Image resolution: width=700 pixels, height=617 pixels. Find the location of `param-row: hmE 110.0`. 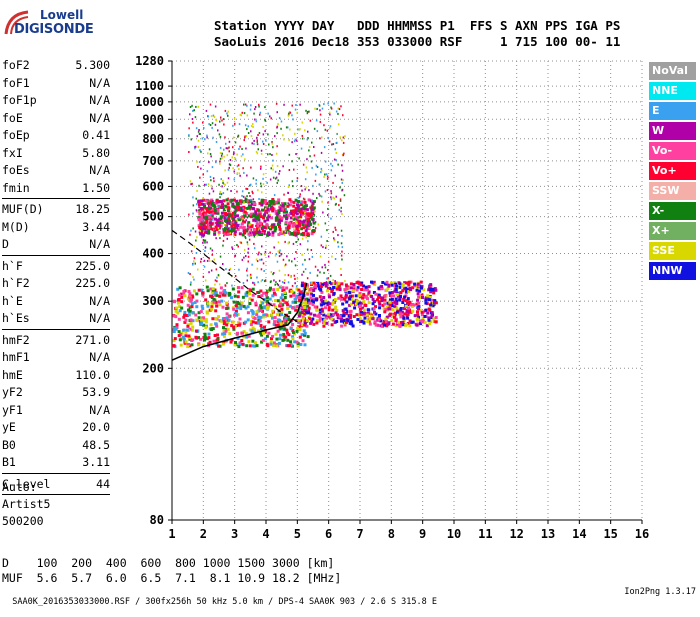

param-row: hmE 110.0 is located at coordinates (56, 376).